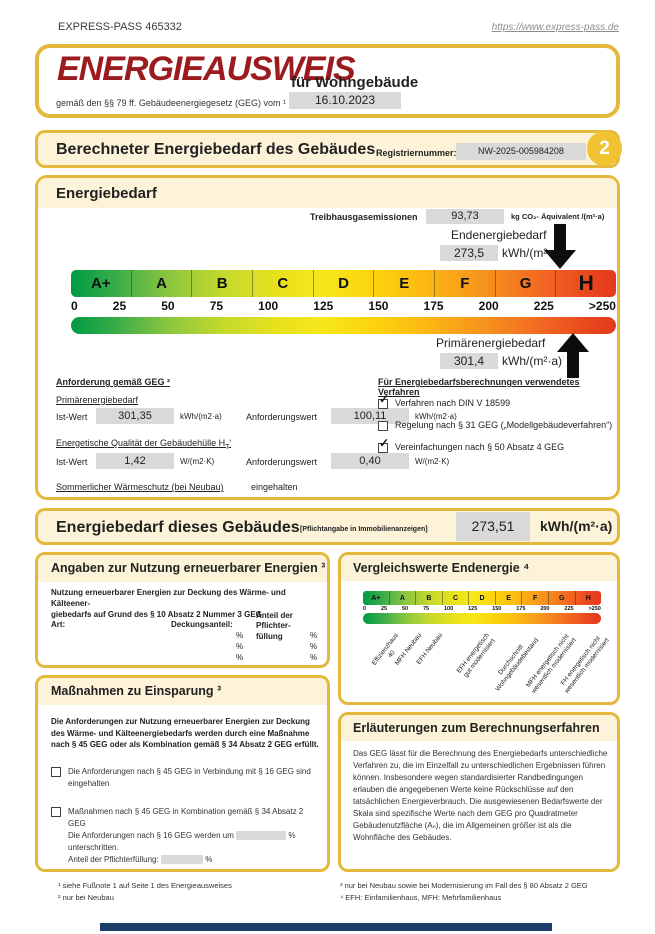 The width and height of the screenshot is (655, 934). What do you see at coordinates (476, 655) in the screenshot?
I see `vergleich-label-efh-modernisiert: EFH energetisch gut modernisiert` at bounding box center [476, 655].